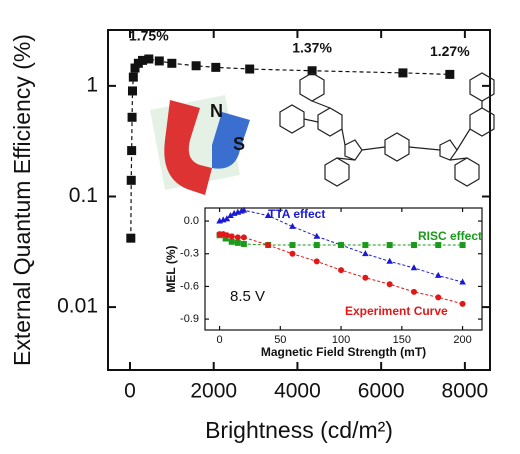 The height and width of the screenshot is (454, 520). What do you see at coordinates (189, 286) in the screenshot?
I see `y-tick-label: -0.6` at bounding box center [189, 286].